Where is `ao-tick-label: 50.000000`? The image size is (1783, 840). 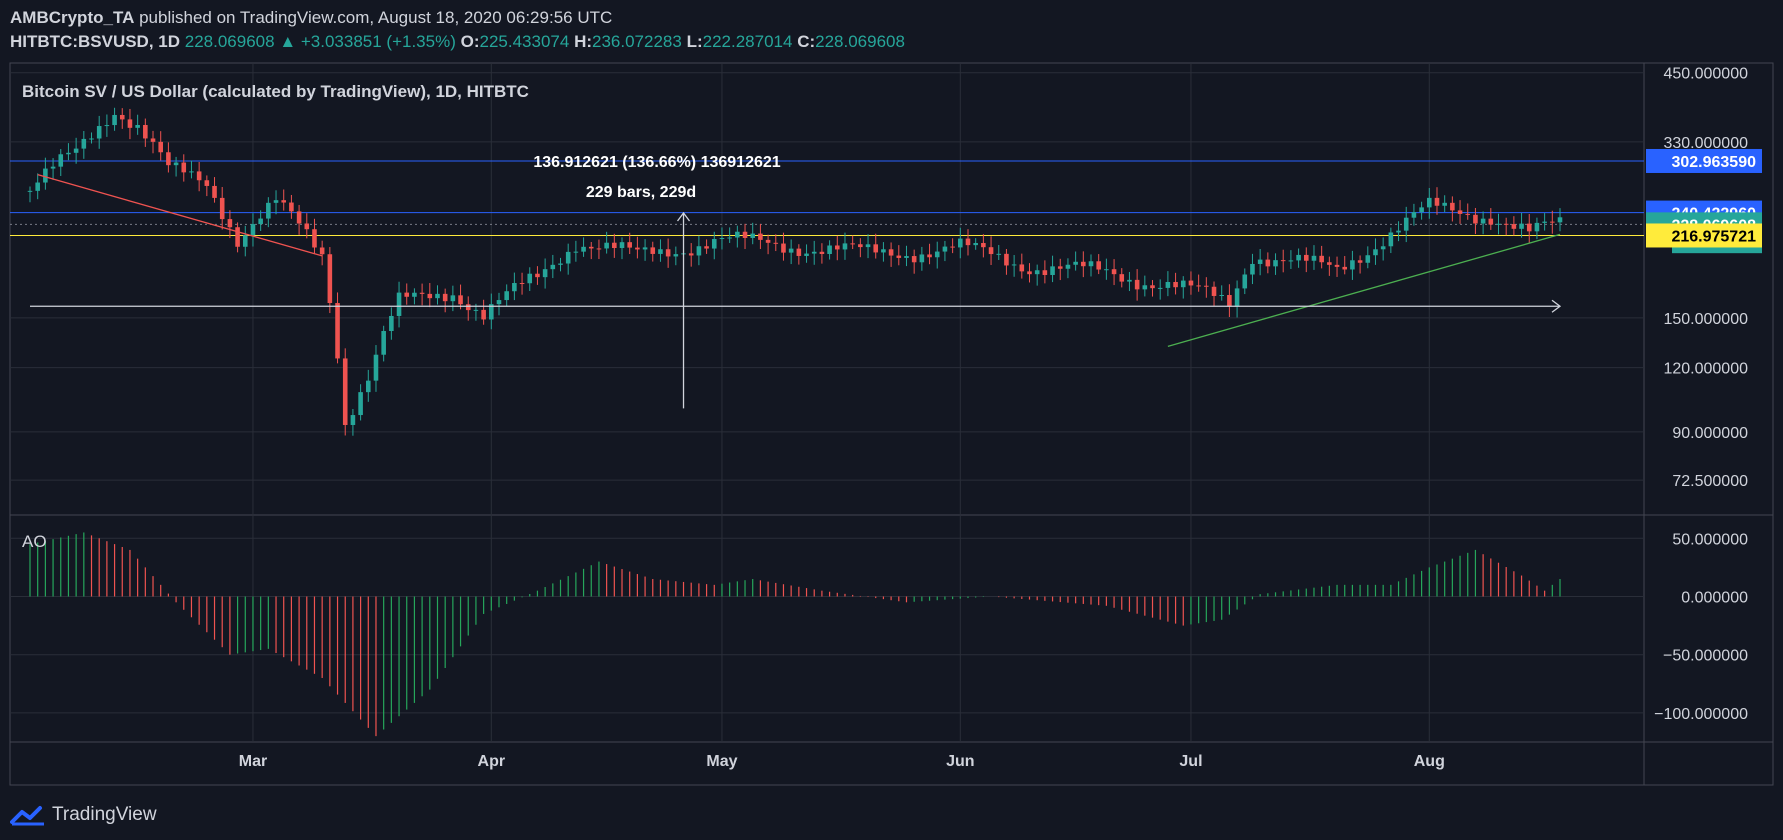 ao-tick-label: 50.000000 is located at coordinates (1710, 539).